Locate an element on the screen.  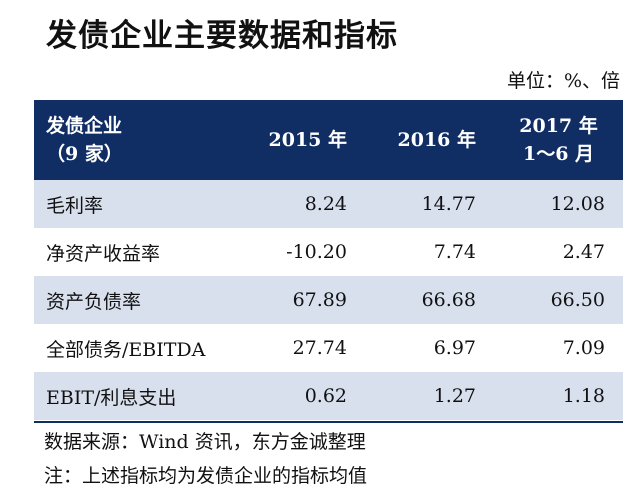
cell-2017: 12.08 is located at coordinates (577, 204).